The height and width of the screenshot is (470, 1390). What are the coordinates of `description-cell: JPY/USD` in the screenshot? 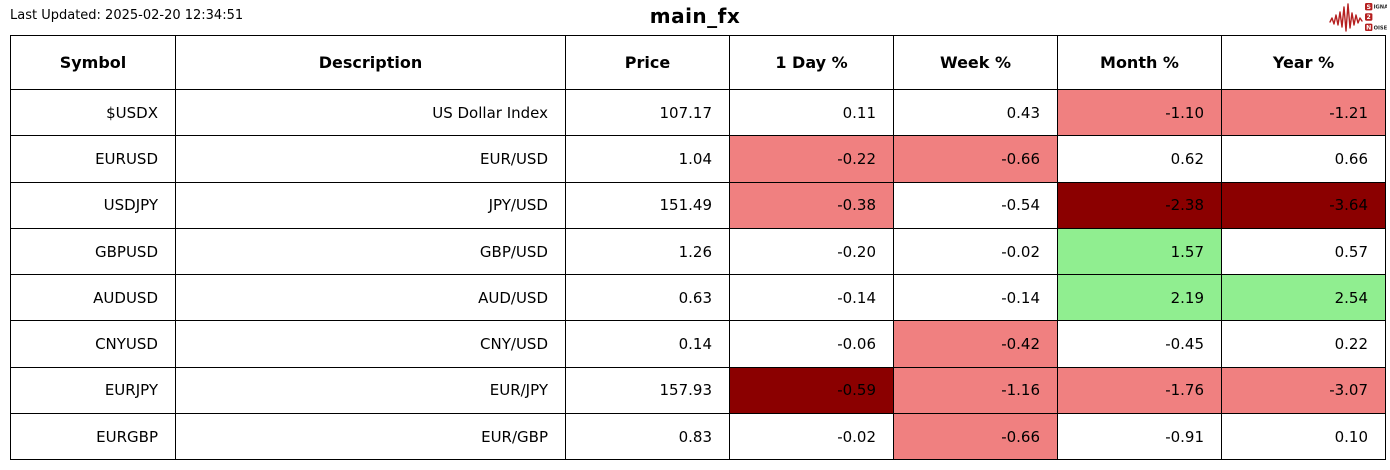 It's located at (370, 205).